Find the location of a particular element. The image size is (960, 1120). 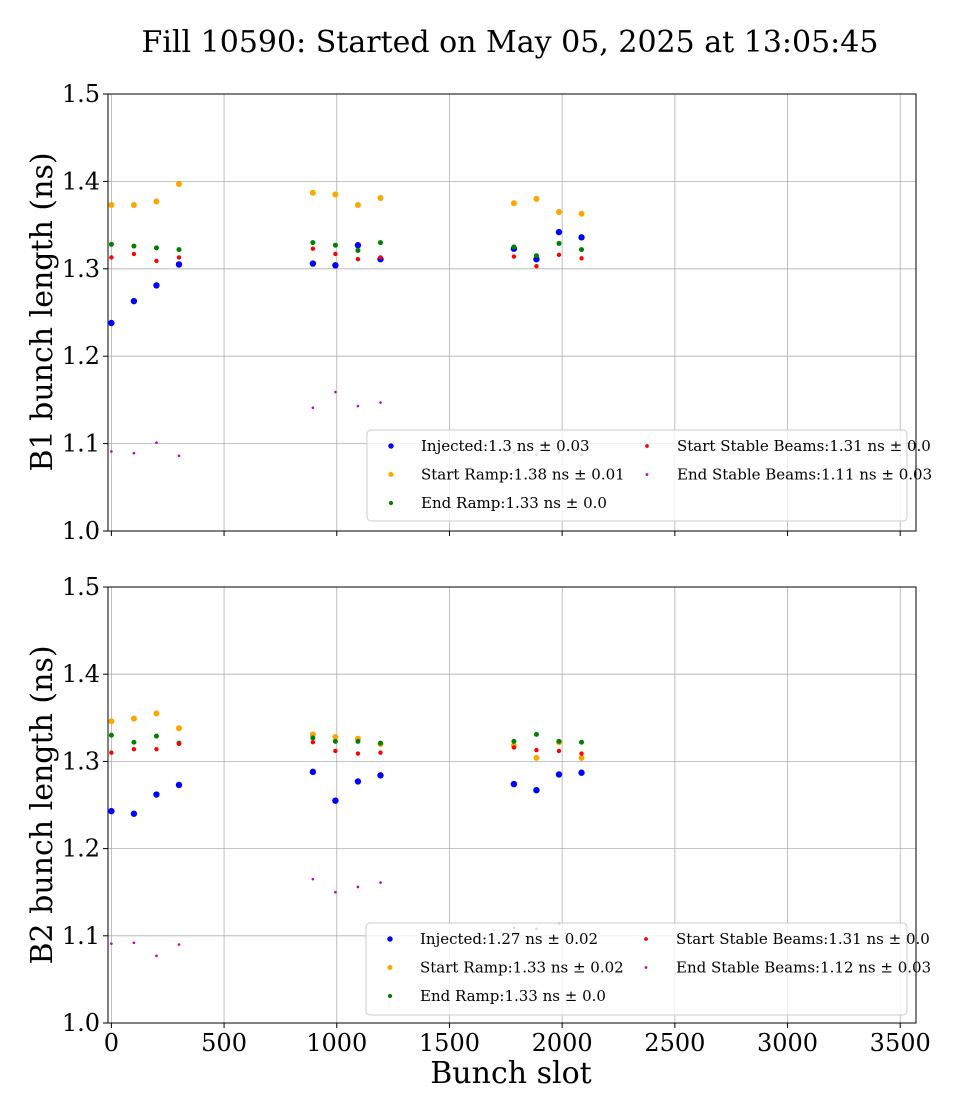

b1-legend-label: Injected:1.3 ns ± 0.03 is located at coordinates (505, 446).